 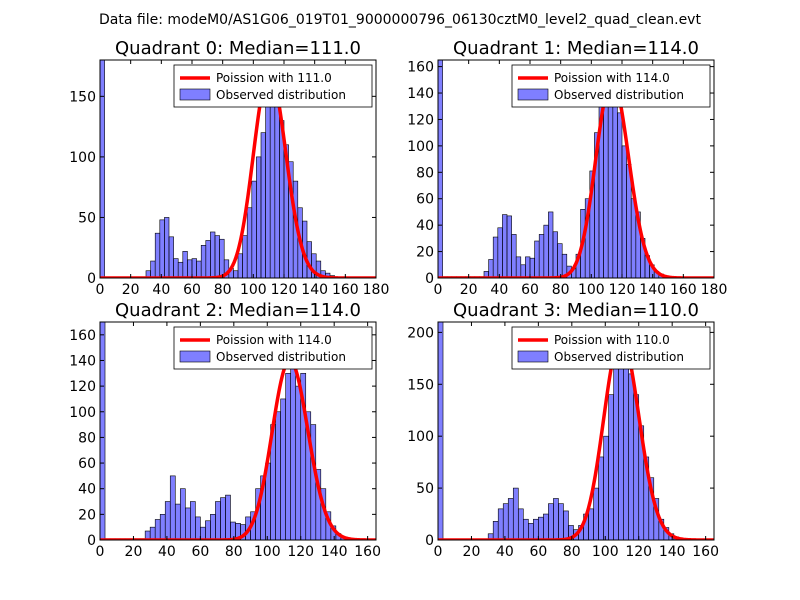 I want to click on poisson-curve, so click(x=576, y=177).